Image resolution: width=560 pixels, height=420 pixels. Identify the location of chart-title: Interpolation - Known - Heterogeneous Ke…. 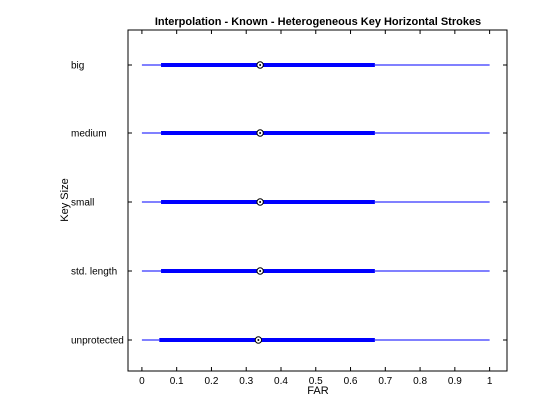
(318, 22).